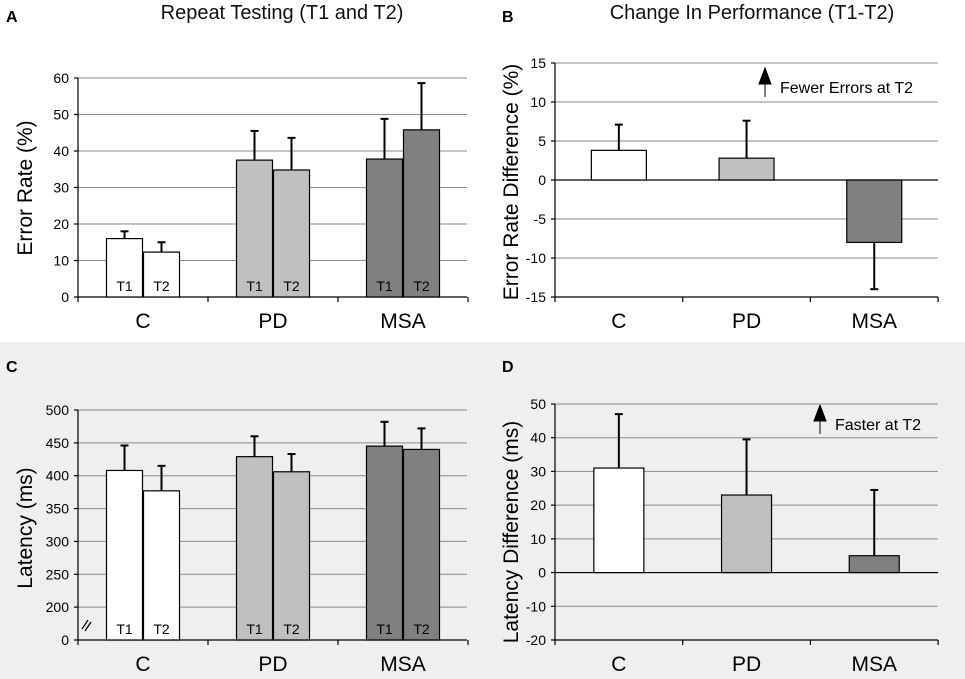  Describe the element at coordinates (58, 509) in the screenshot. I see `y-tick-label: 350` at that location.